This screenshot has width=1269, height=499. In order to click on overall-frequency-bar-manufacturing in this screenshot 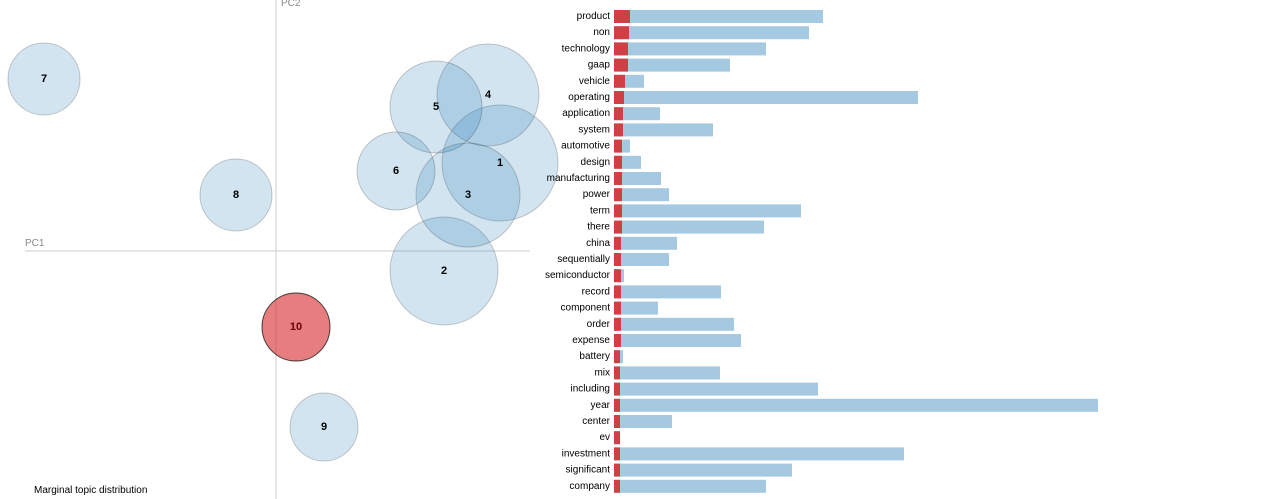, I will do `click(637, 178)`.